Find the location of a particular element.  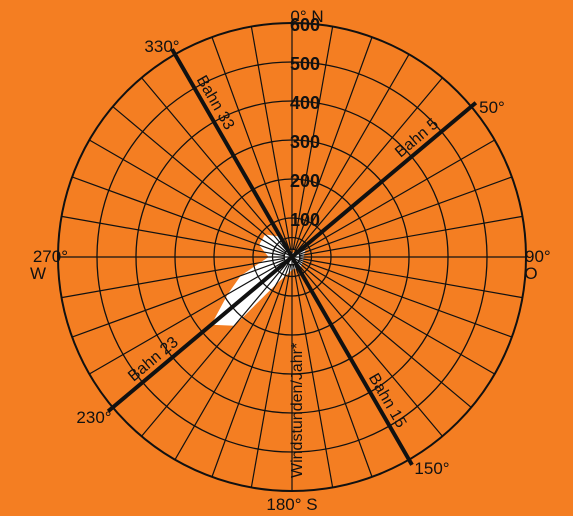

radial-tick-500: 500 is located at coordinates (305, 64).